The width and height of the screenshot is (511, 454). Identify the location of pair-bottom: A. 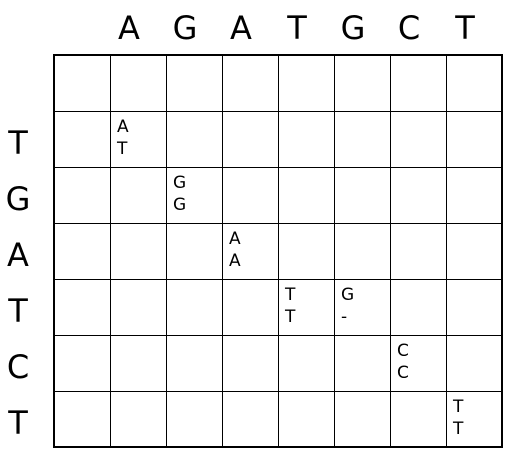
(235, 261).